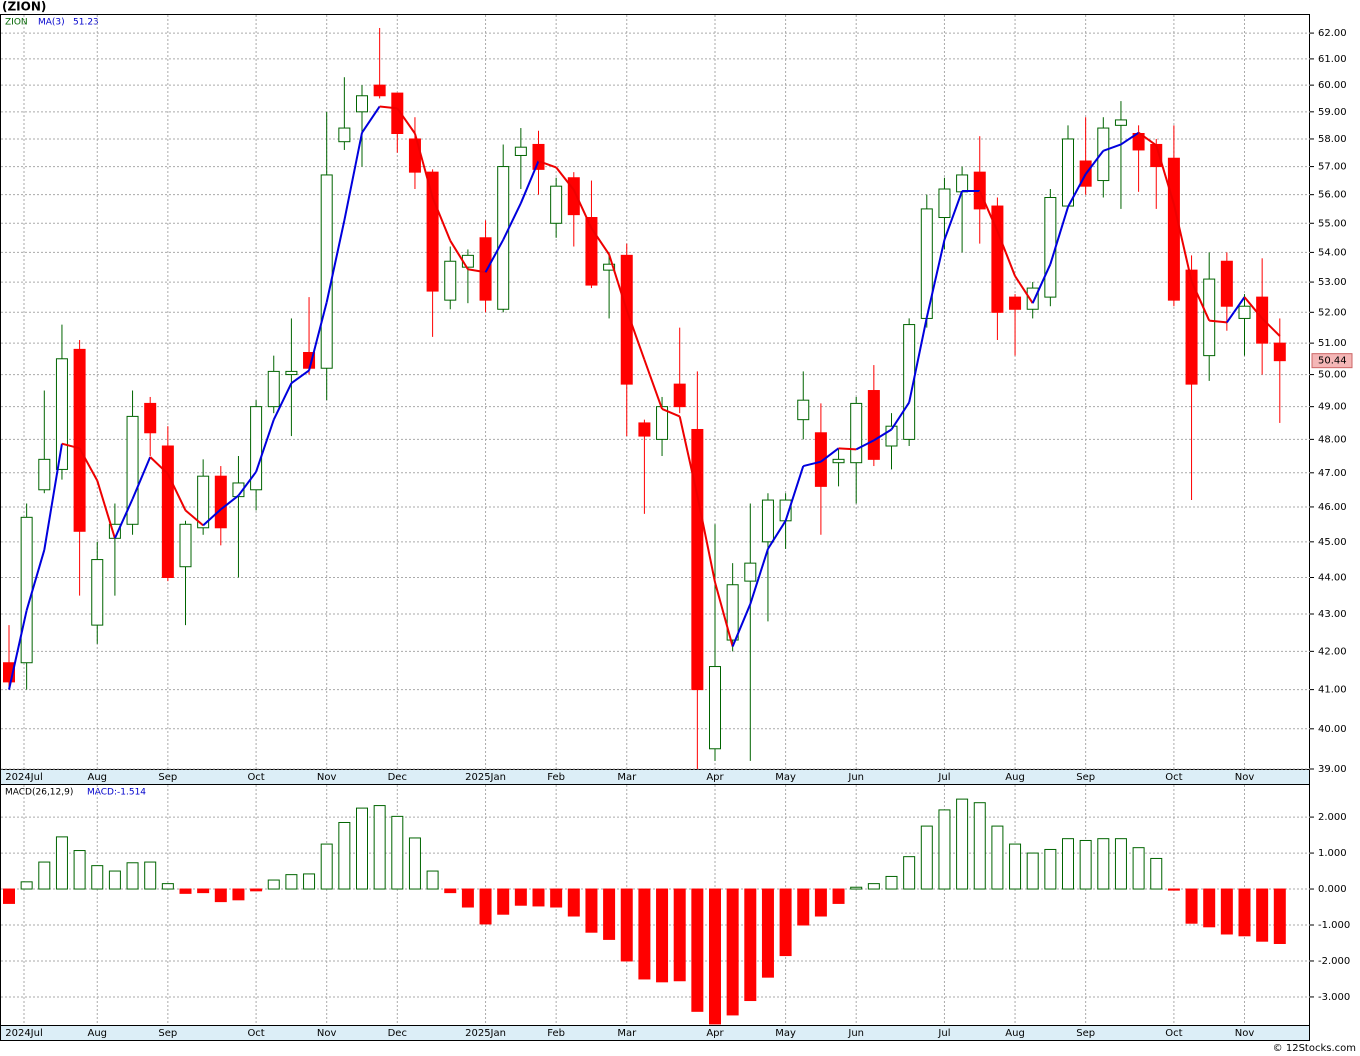  I want to click on y-tick-label: 55.00, so click(1332, 223).